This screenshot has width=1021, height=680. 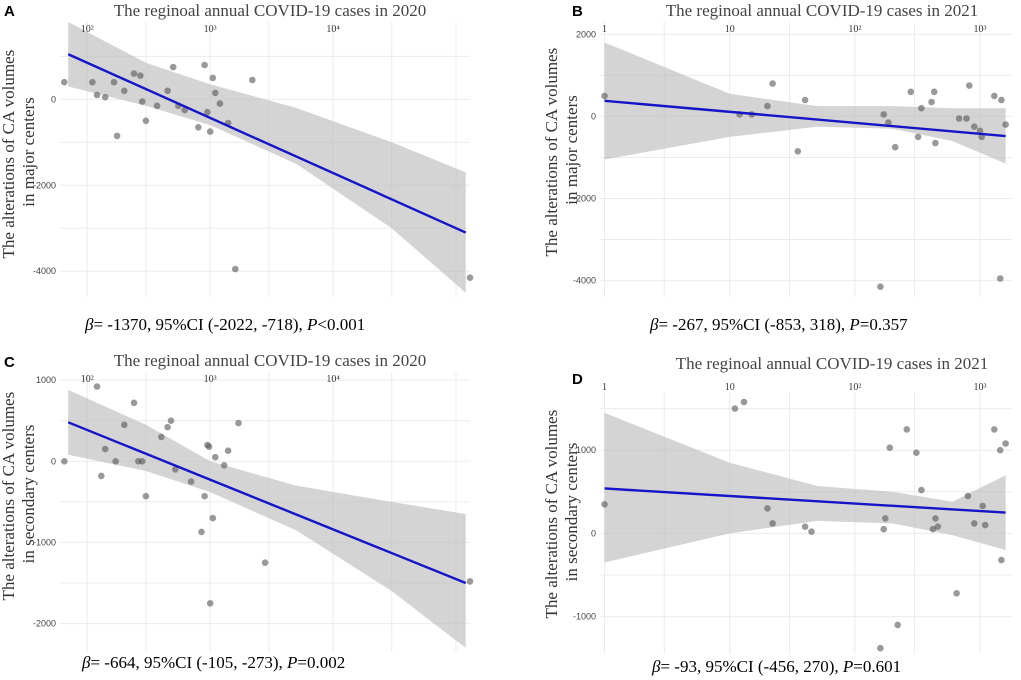 What do you see at coordinates (28, 494) in the screenshot?
I see `y-axis-label-line: in secondary centers` at bounding box center [28, 494].